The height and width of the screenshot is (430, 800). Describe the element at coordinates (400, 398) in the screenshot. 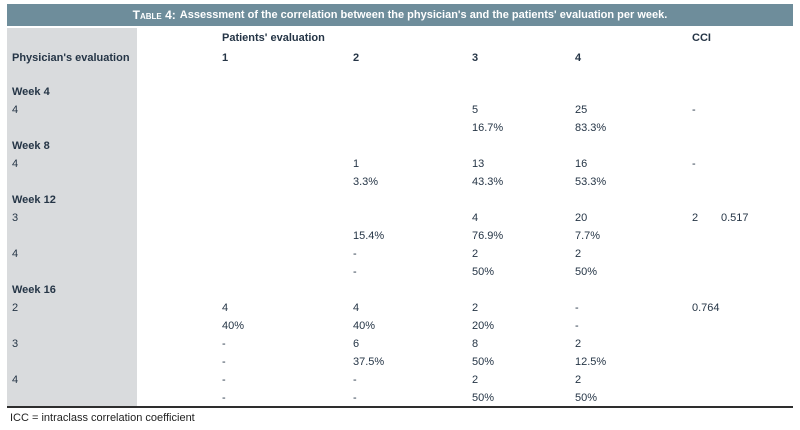

I see `table-row: - - 50% 50%` at that location.